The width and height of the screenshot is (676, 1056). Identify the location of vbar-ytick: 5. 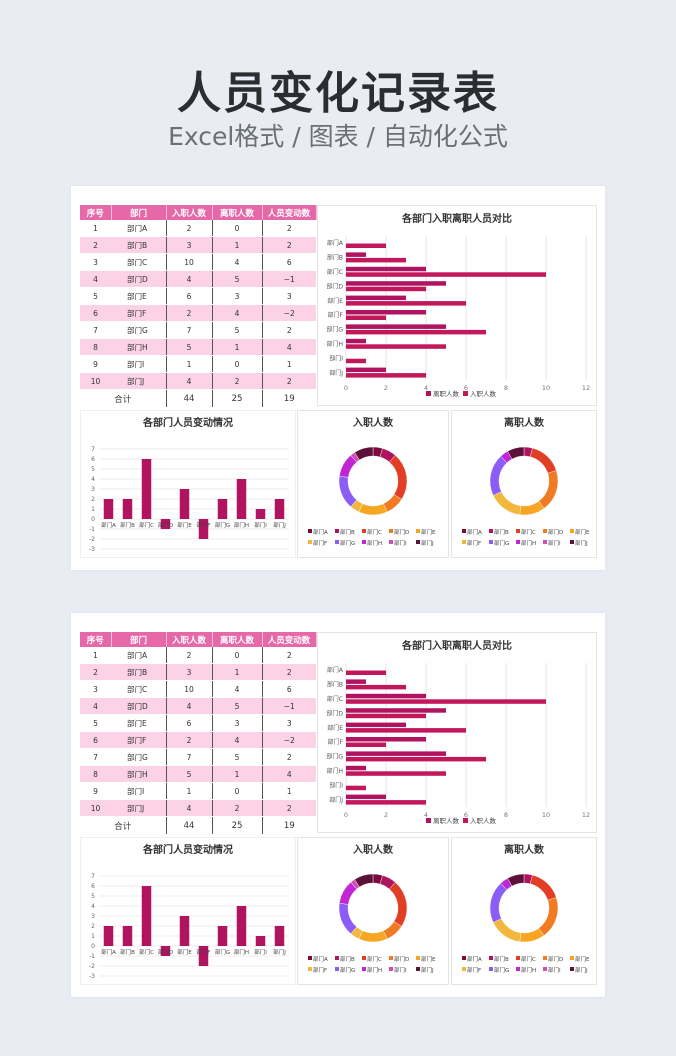
(93, 896).